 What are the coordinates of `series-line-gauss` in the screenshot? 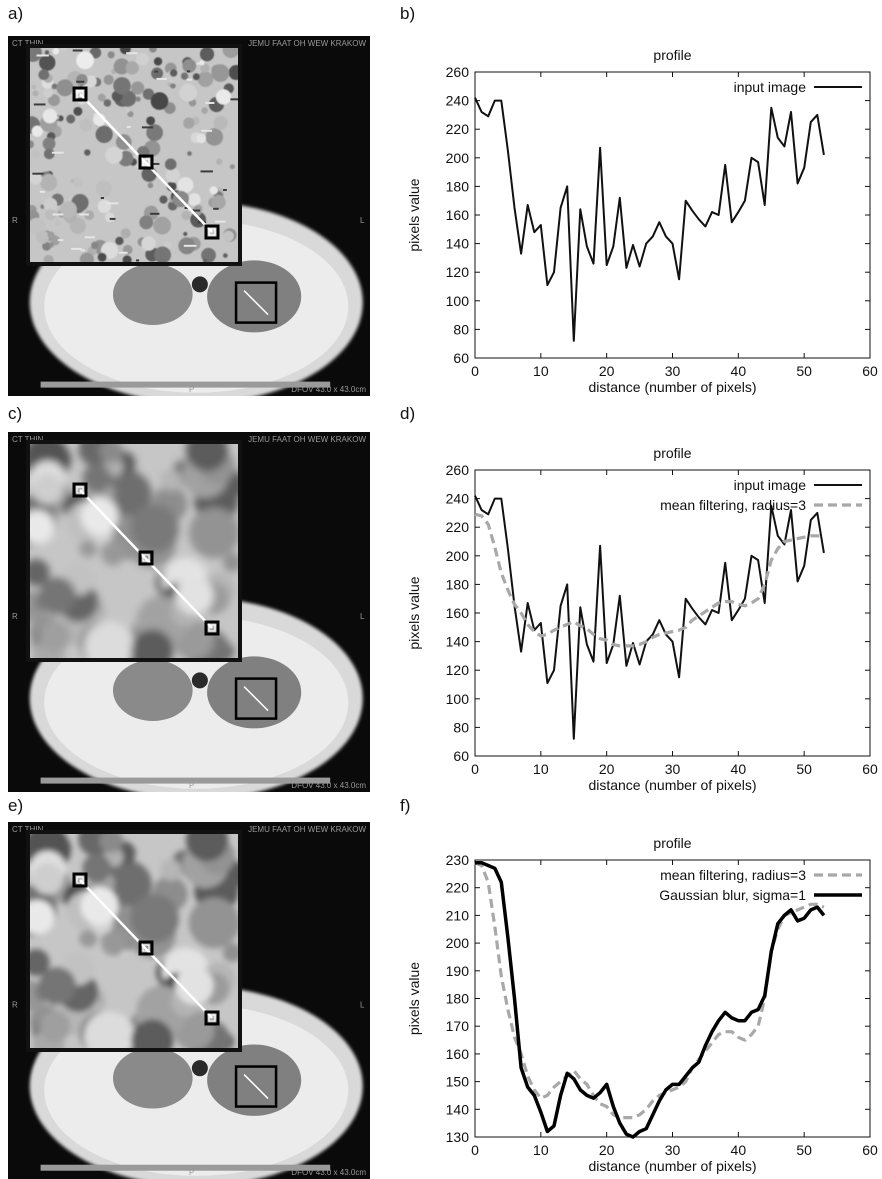 It's located at (650, 1000).